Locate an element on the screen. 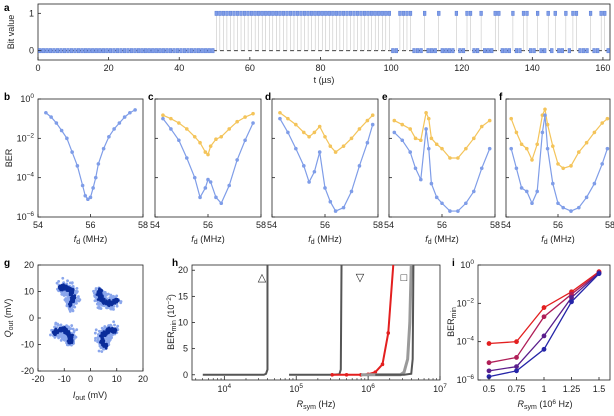 Image resolution: width=614 pixels, height=416 pixels. series-line-dark_gray is located at coordinates (316, 320).